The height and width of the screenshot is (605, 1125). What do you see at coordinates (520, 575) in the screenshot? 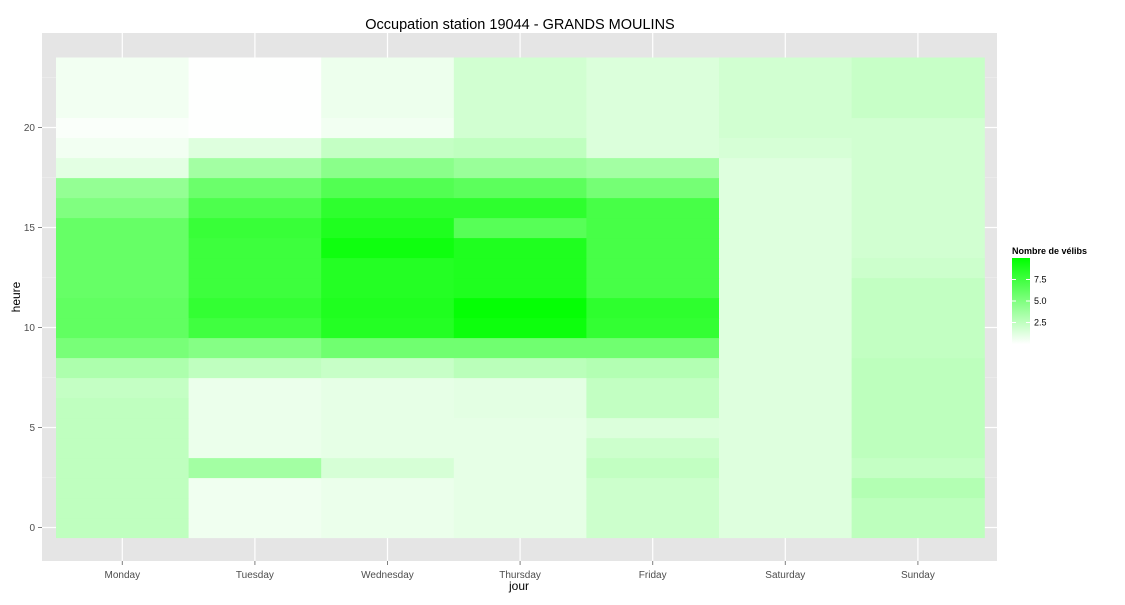
I see `x-tick-label: Thursday` at bounding box center [520, 575].